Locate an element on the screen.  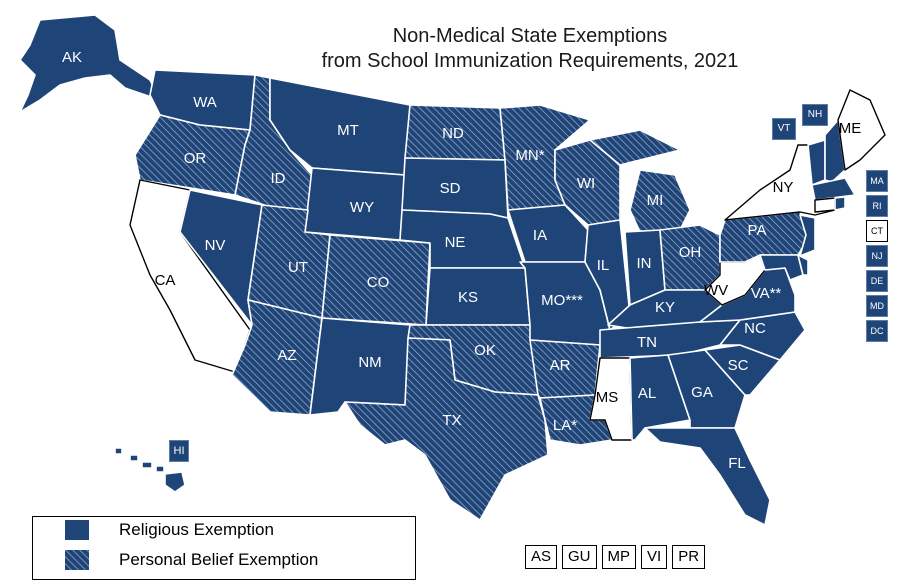
label-box-RI: RI is located at coordinates (877, 206).